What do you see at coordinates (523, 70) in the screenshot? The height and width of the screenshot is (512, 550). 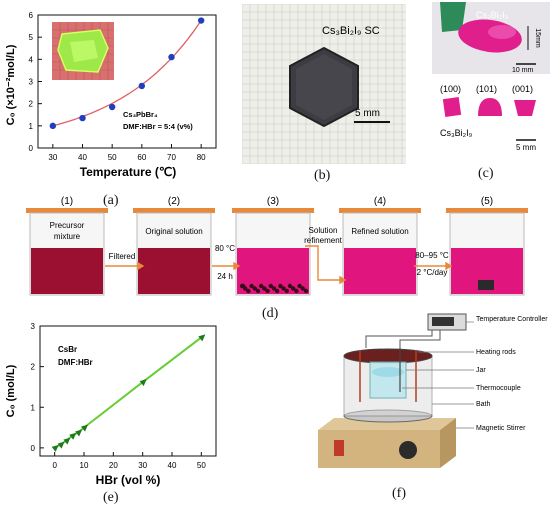 I see `horizontal-scale-label: 10 mm` at bounding box center [523, 70].